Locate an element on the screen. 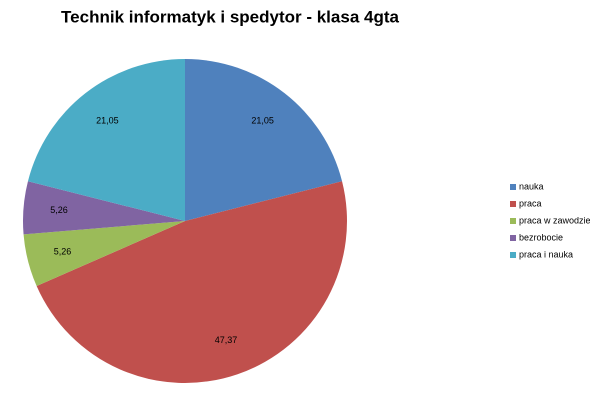 Image resolution: width=590 pixels, height=414 pixels. legend-label: bezrobocie is located at coordinates (541, 237).